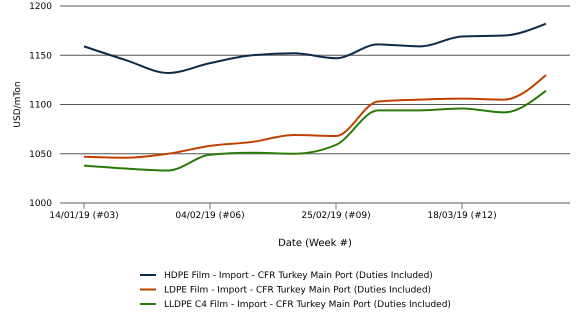  I want to click on line-series, so click(315, 48).